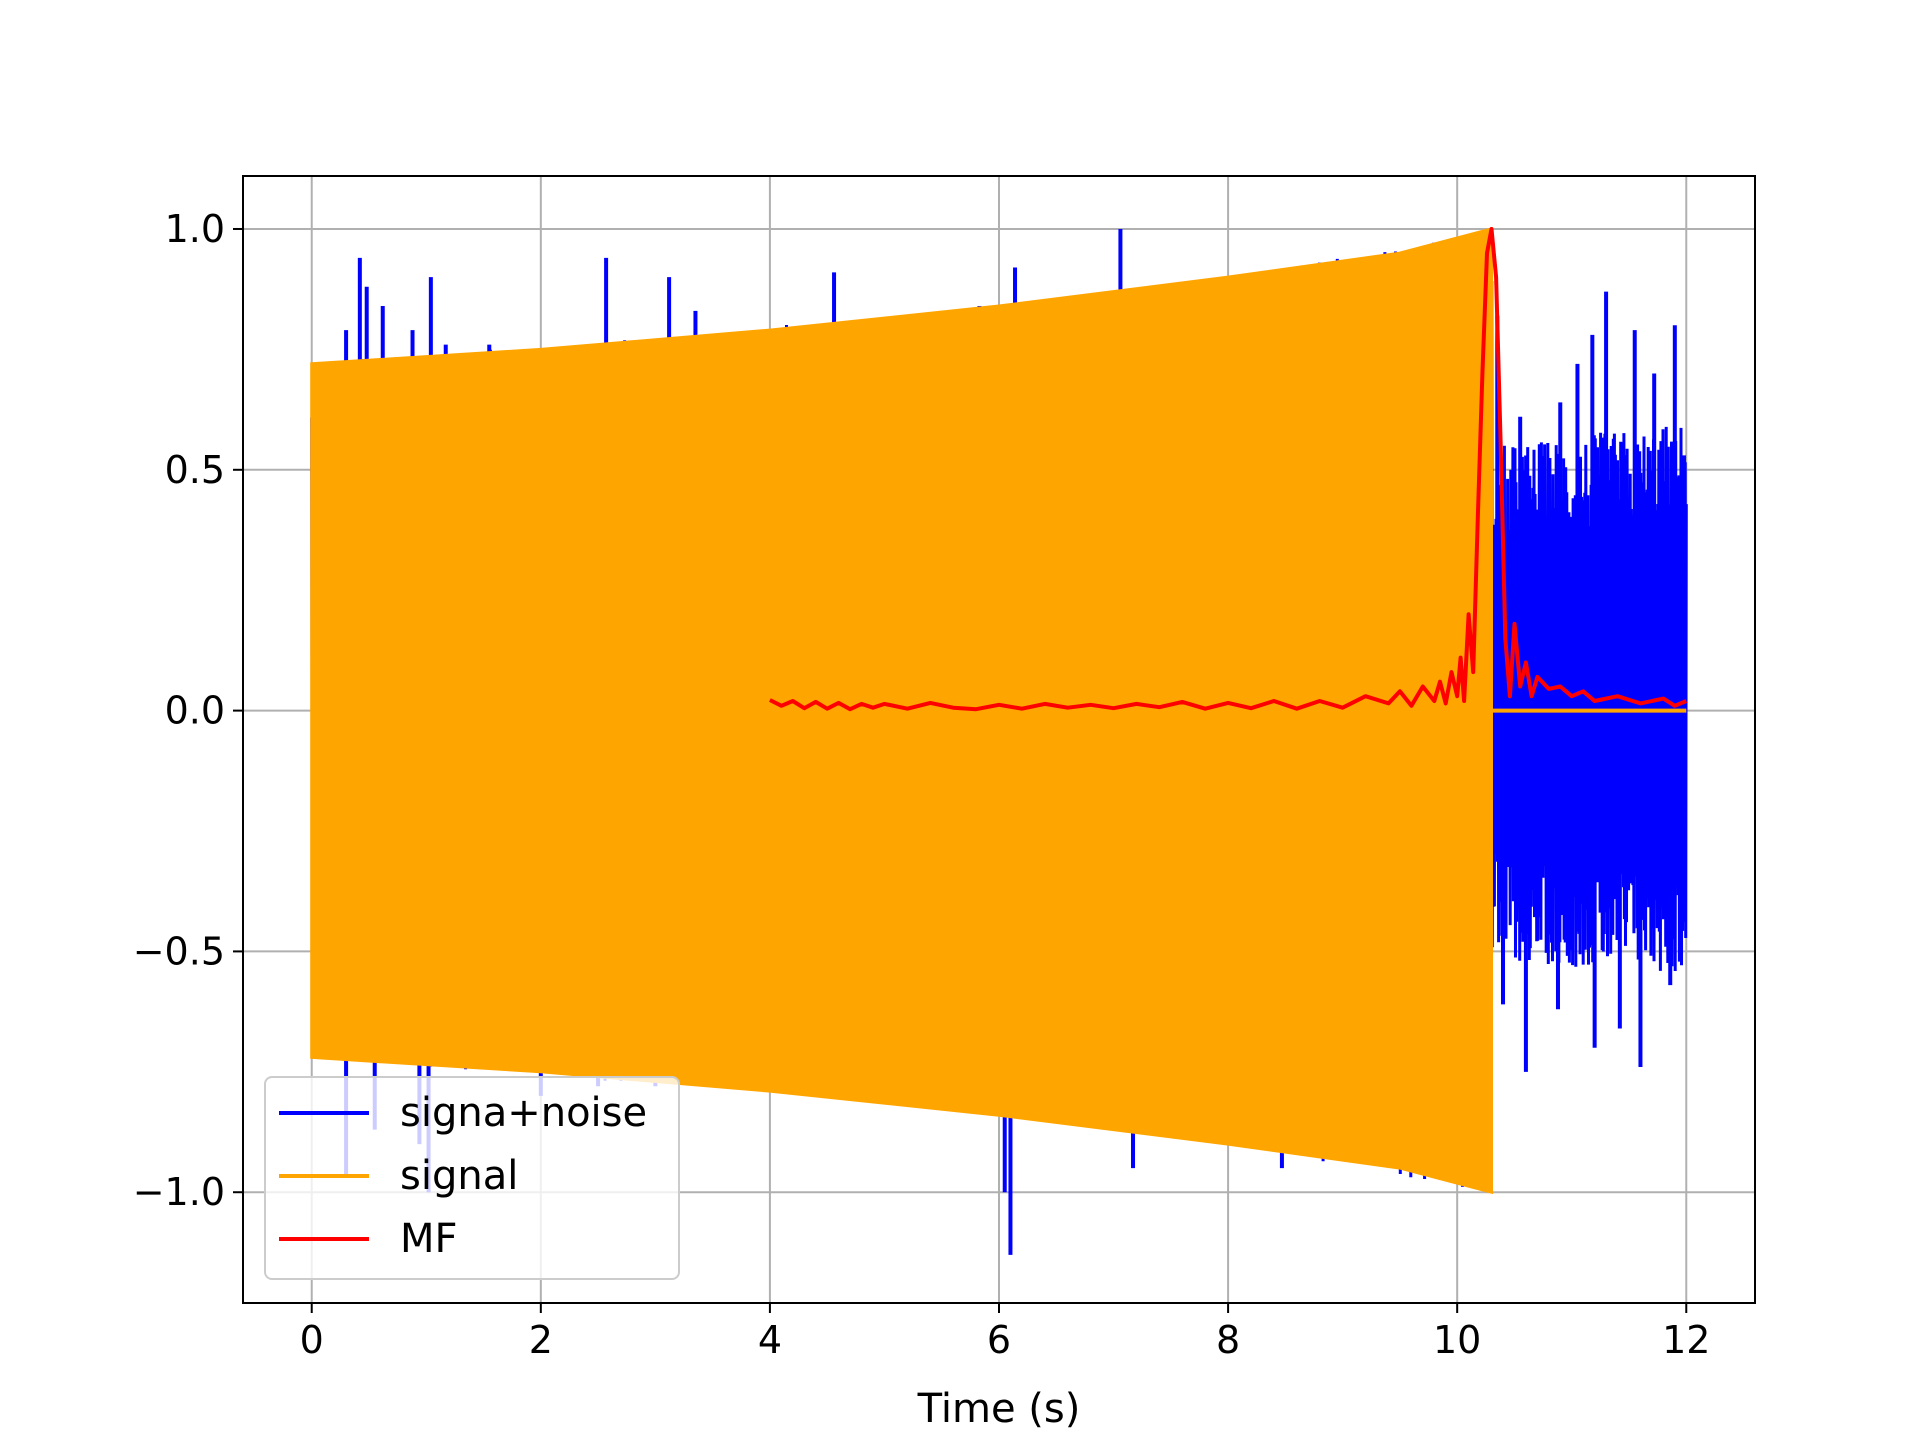 This screenshot has height=1445, width=1920. I want to click on legend: signa+noise signal MF, so click(472, 1178).